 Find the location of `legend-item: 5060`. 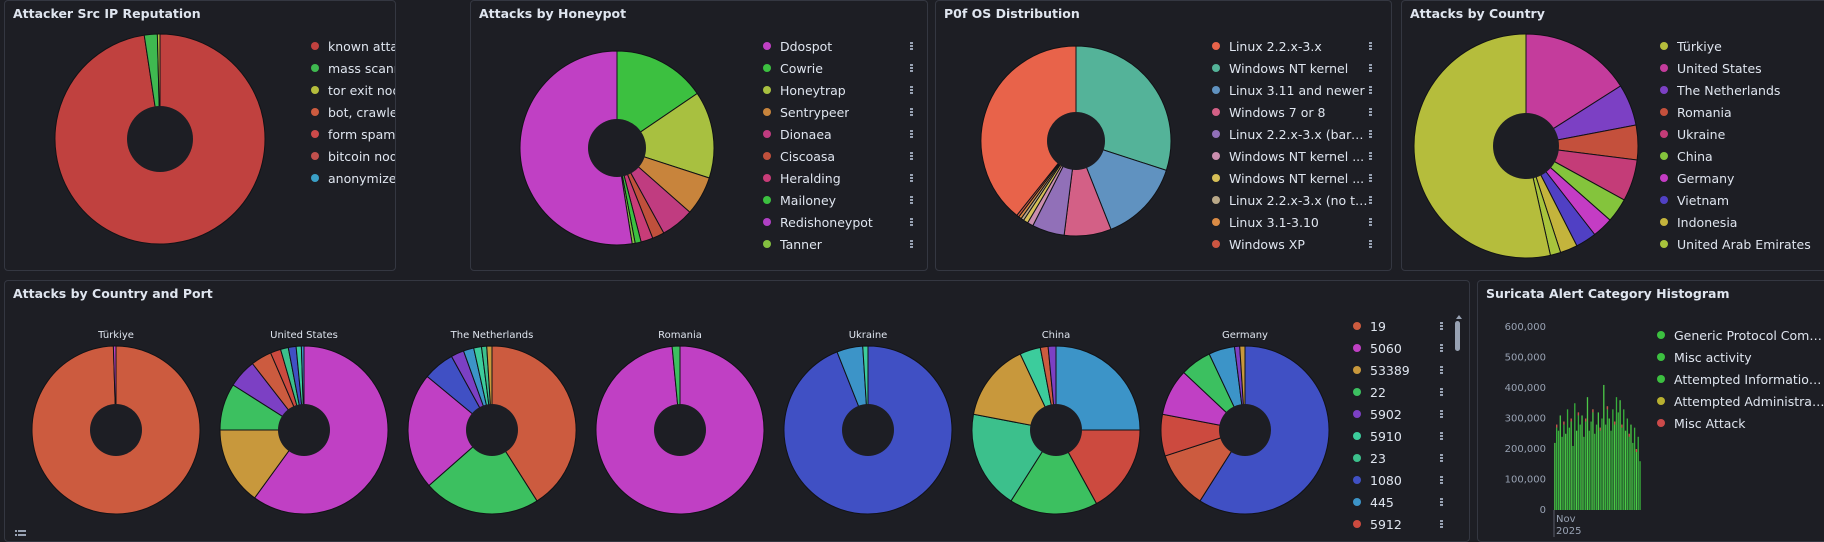

legend-item: 5060 is located at coordinates (1377, 348).